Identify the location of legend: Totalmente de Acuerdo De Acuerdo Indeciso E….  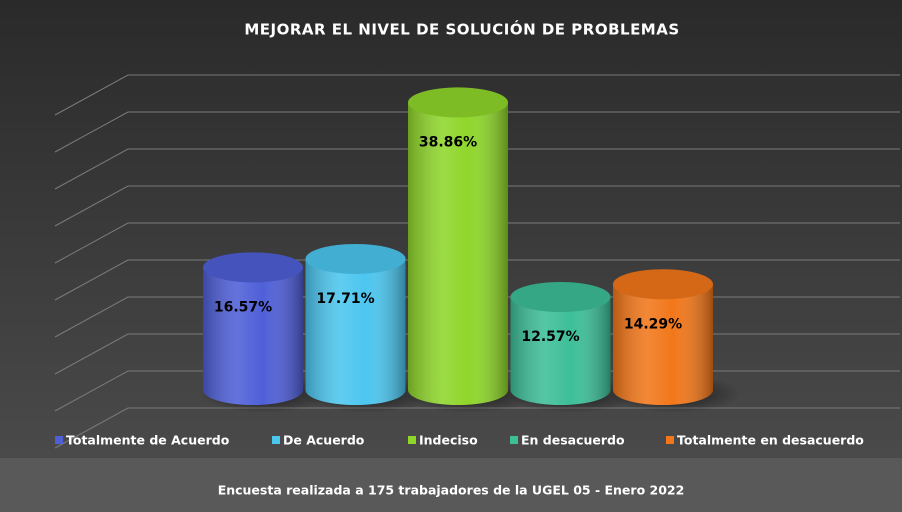
(459, 440).